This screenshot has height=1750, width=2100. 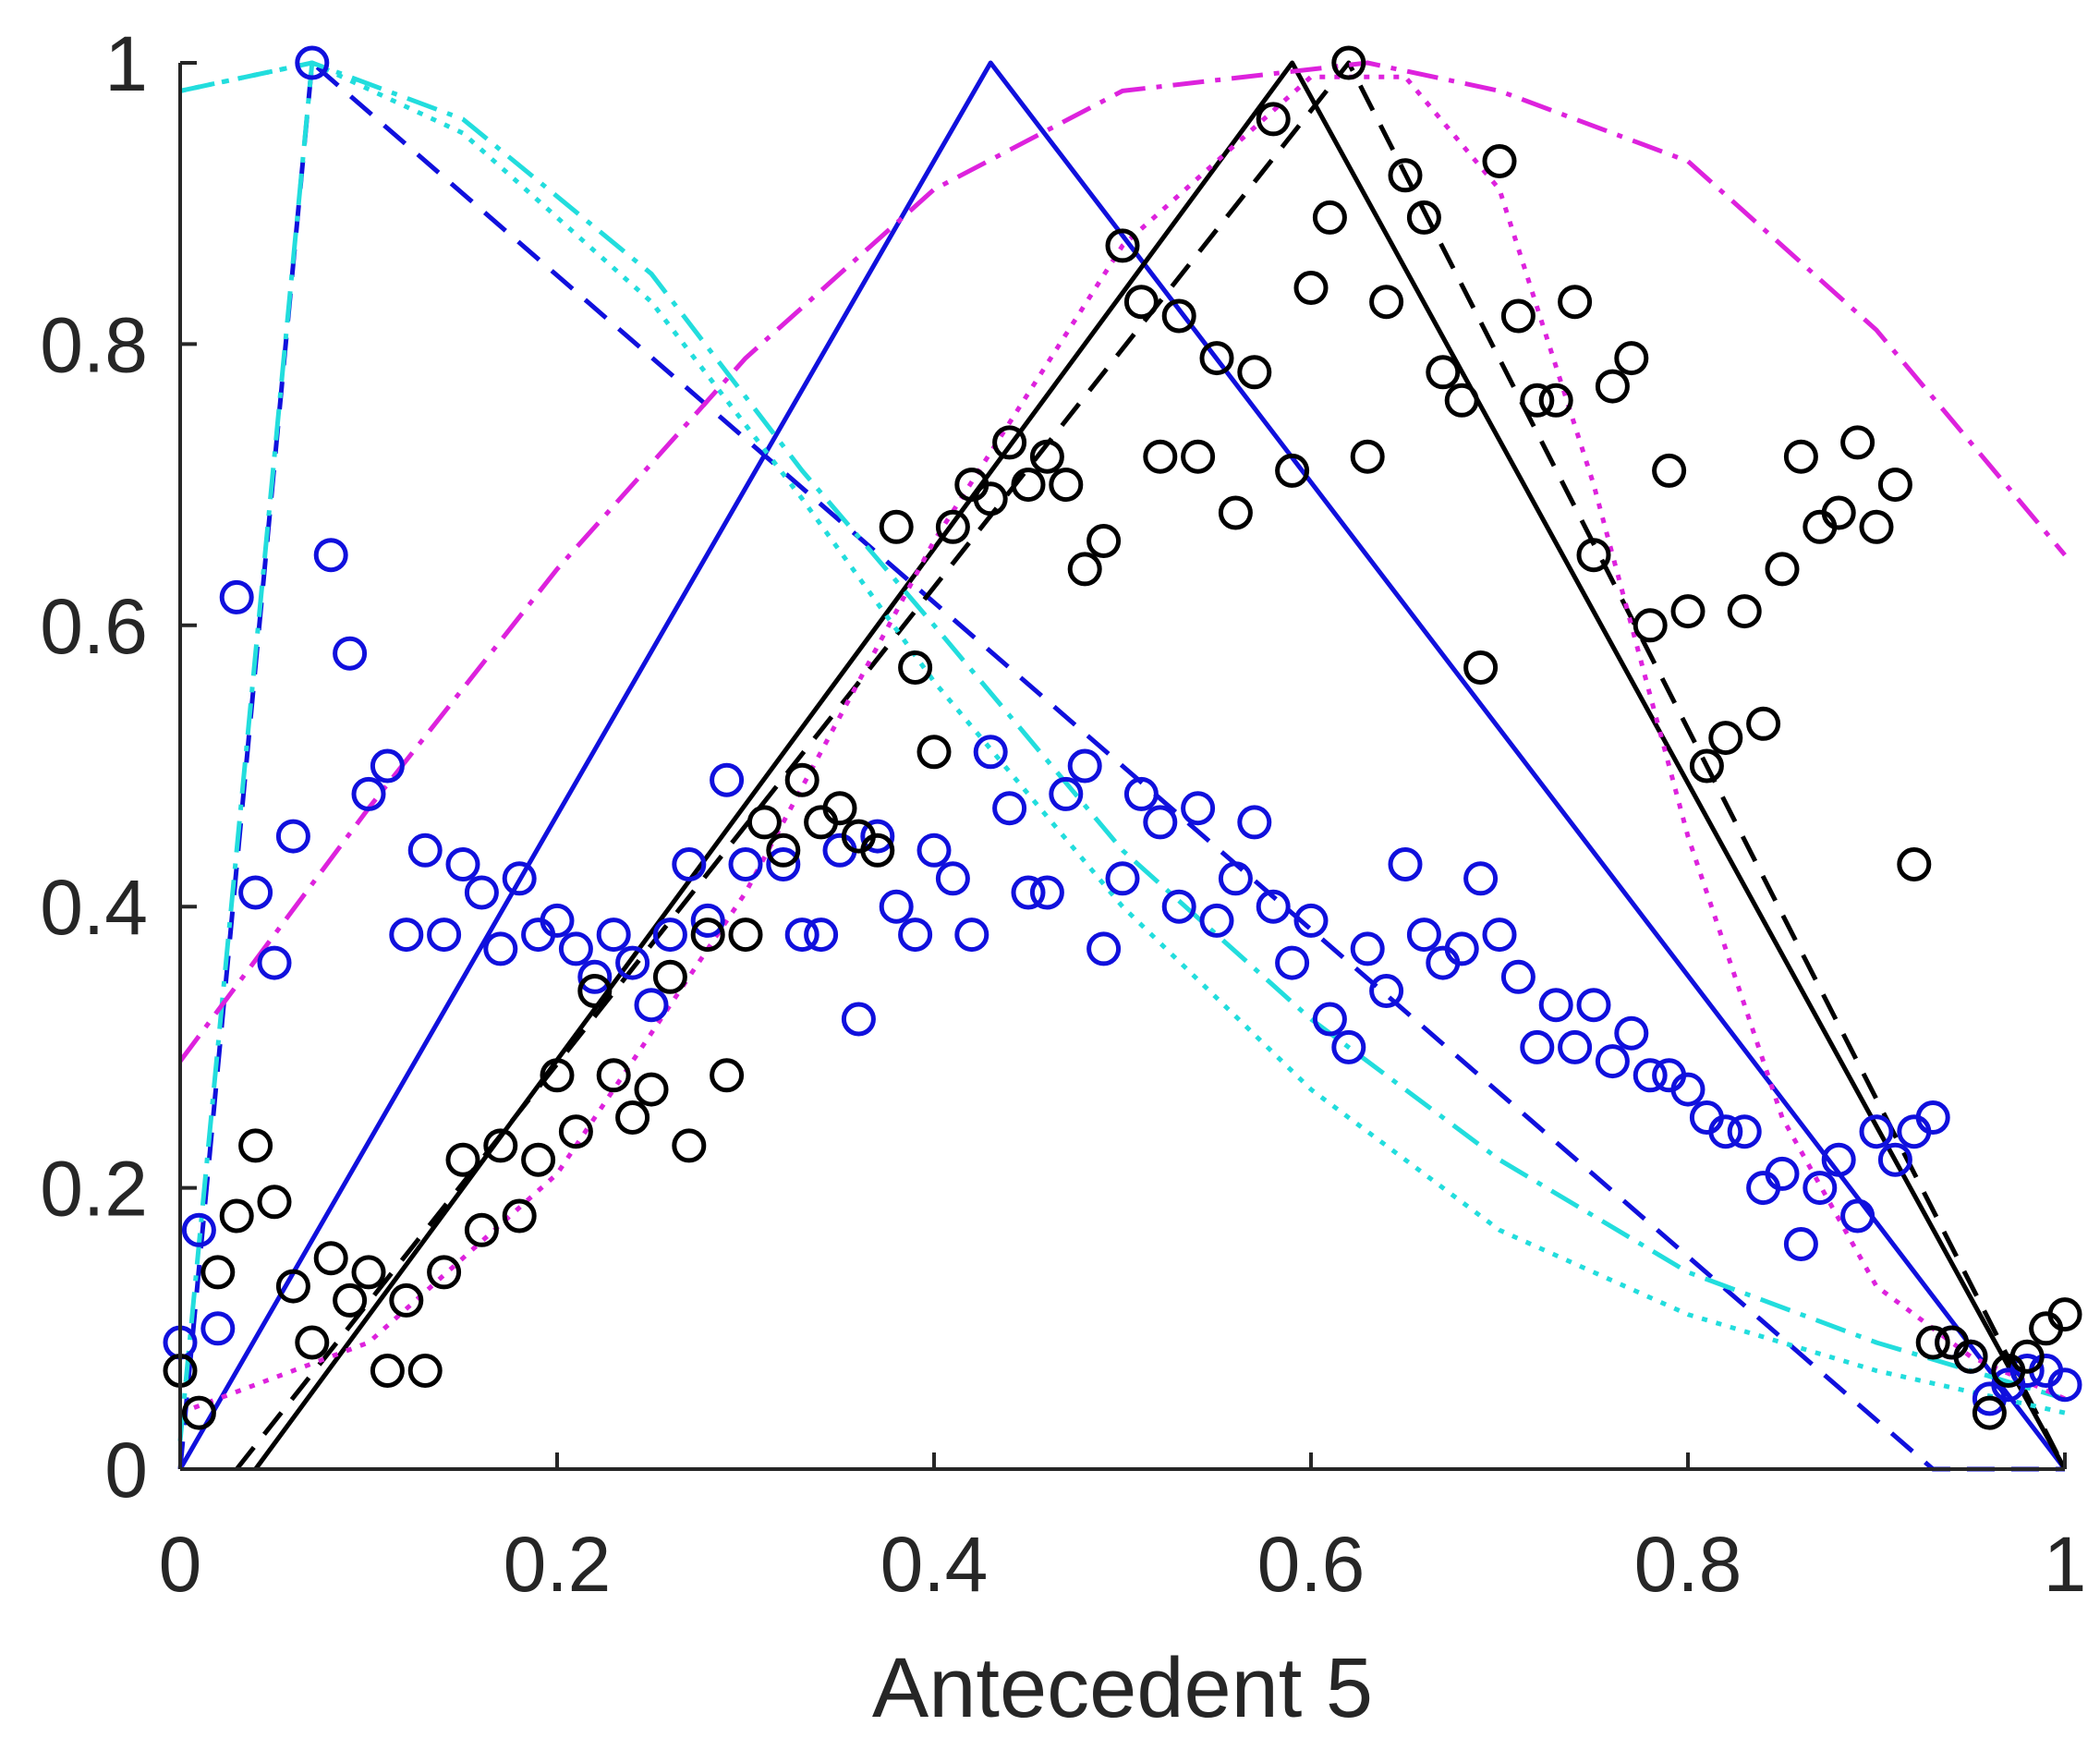 What do you see at coordinates (181, 1564) in the screenshot?
I see `x-tick-label-0: 0` at bounding box center [181, 1564].